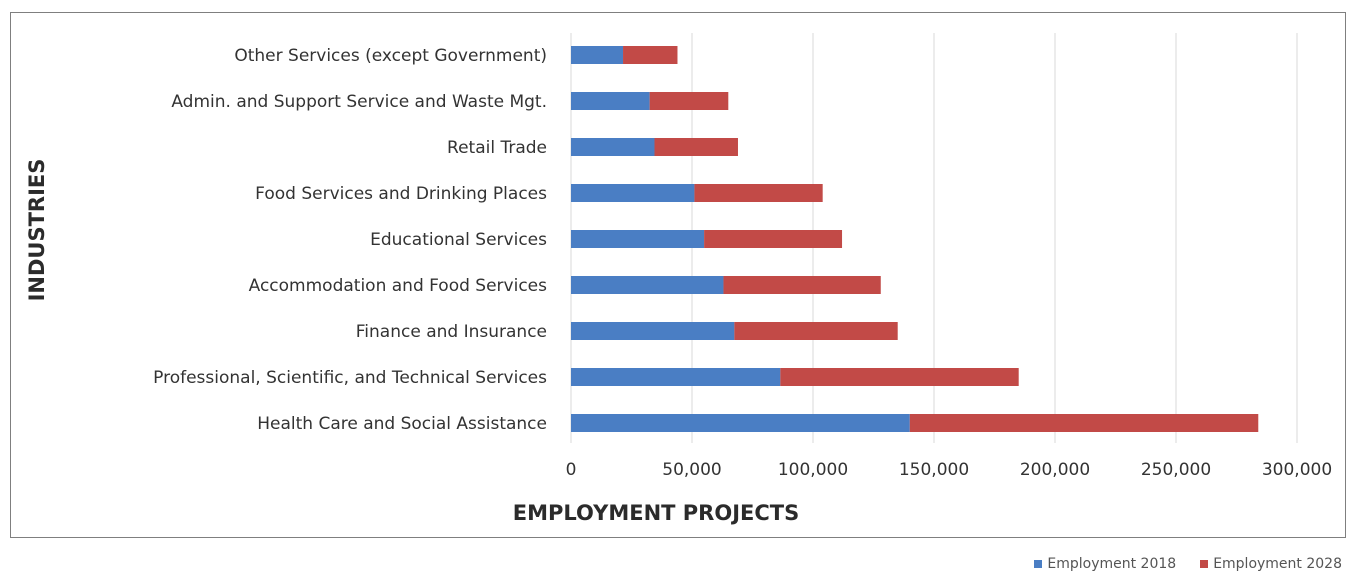  Describe the element at coordinates (401, 194) in the screenshot. I see `category-label: Food Services and Drinking Places` at that location.